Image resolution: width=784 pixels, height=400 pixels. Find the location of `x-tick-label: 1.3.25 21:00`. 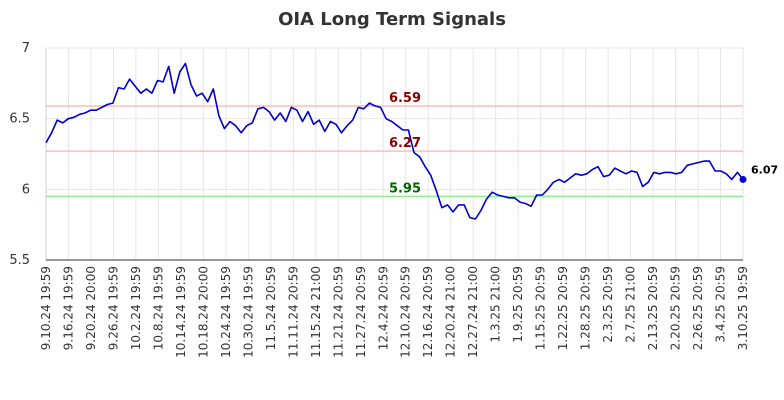

x-tick-label: 1.3.25 21:00 is located at coordinates (496, 304).